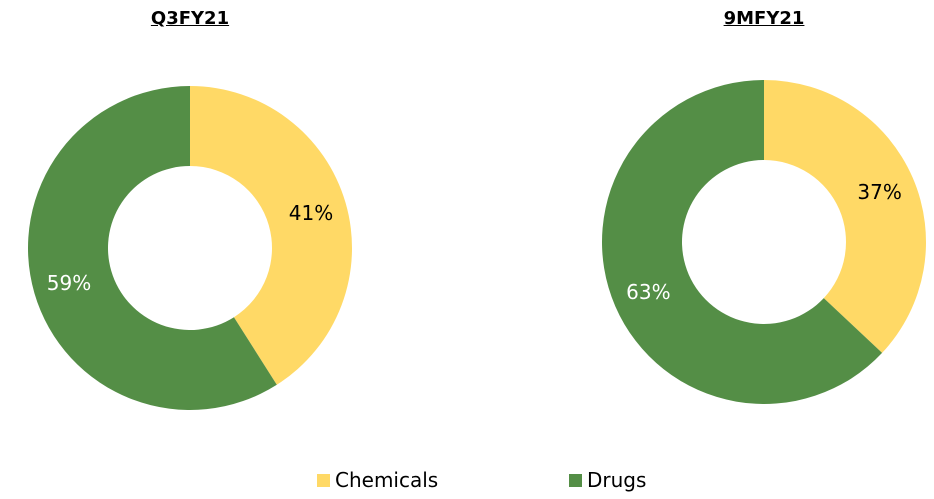  Describe the element at coordinates (311, 213) in the screenshot. I see `data-label-q3fy21-chemicals: 41%` at that location.